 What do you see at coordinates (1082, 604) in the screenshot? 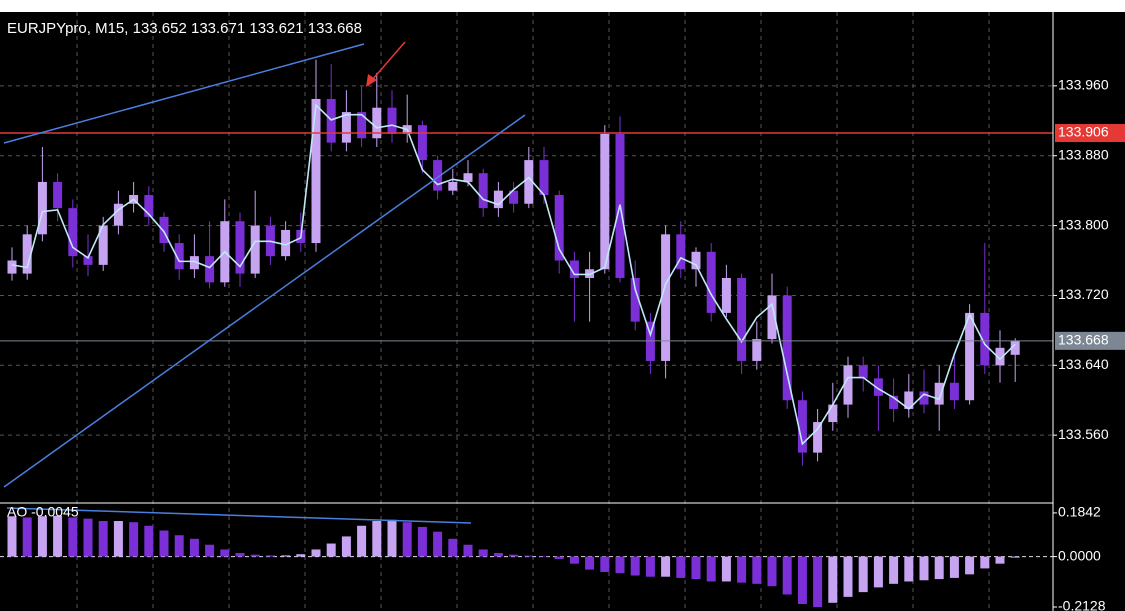
I see `y-tick-label: -0.2128` at bounding box center [1082, 604].